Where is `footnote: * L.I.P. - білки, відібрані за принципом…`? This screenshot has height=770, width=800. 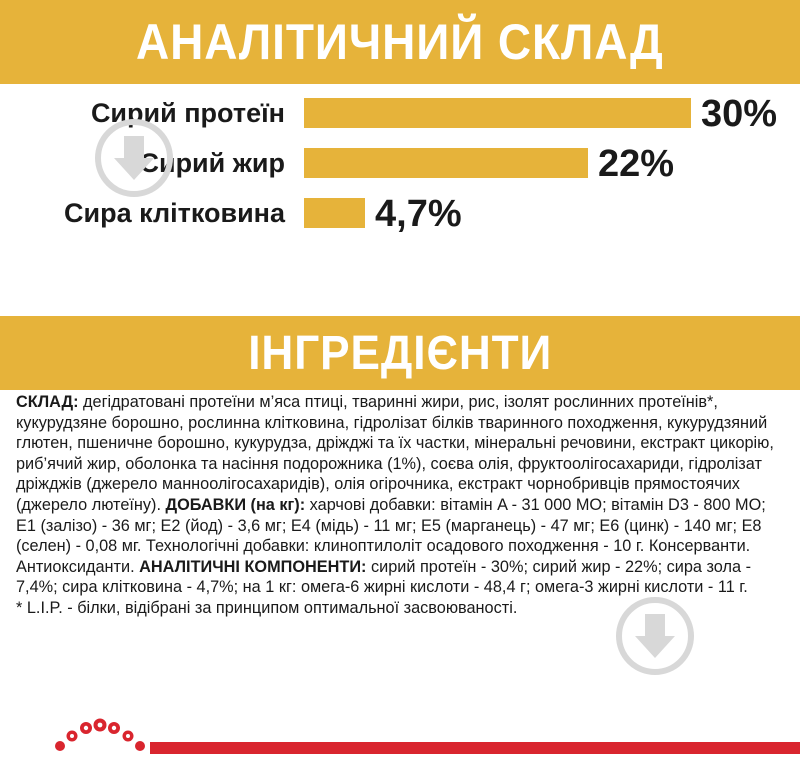
footnote: * L.I.P. - білки, відібрані за принципом… is located at coordinates (267, 607).